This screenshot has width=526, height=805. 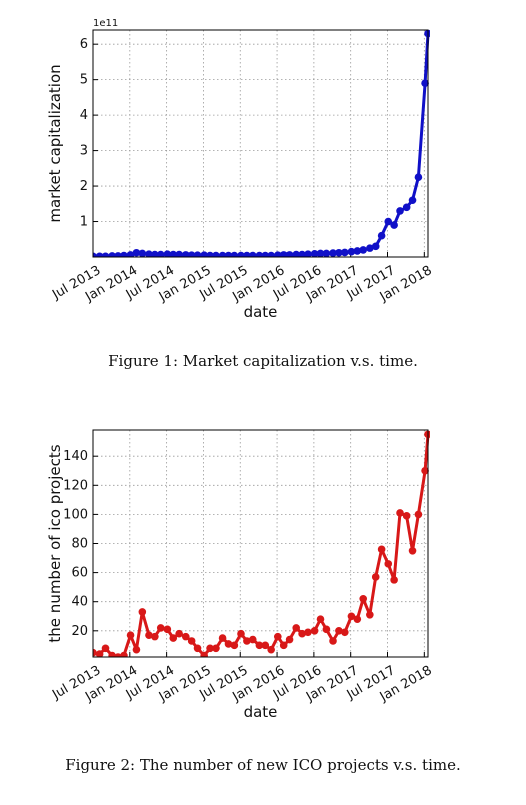 I want to click on y-axis-label: market capitalization, so click(x=55, y=143).